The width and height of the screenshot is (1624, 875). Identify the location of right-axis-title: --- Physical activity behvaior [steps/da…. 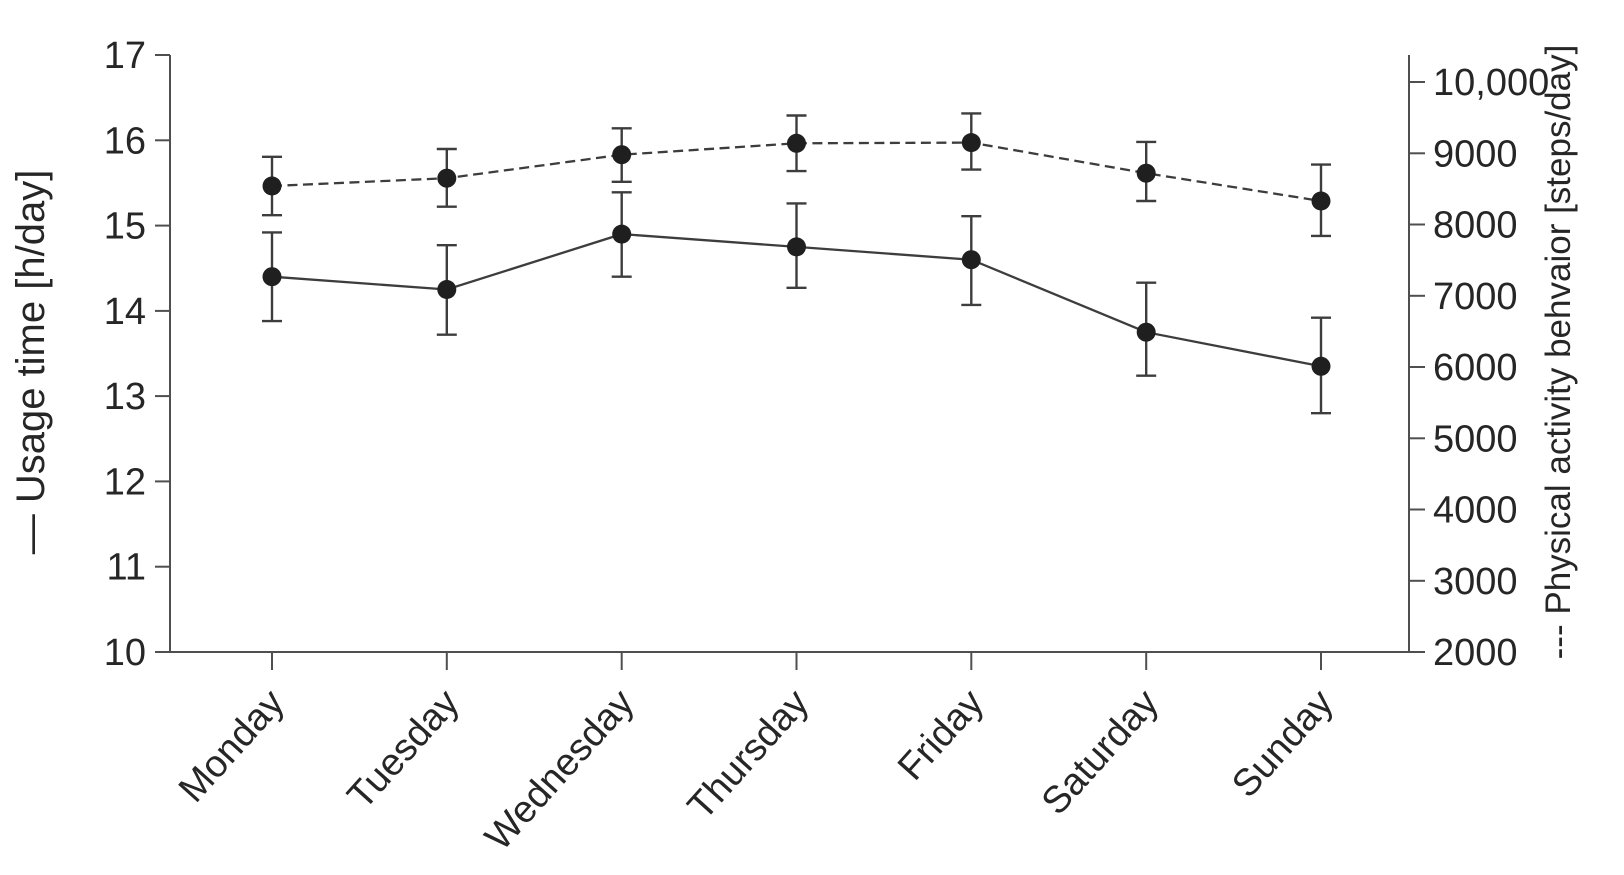
(1558, 352).